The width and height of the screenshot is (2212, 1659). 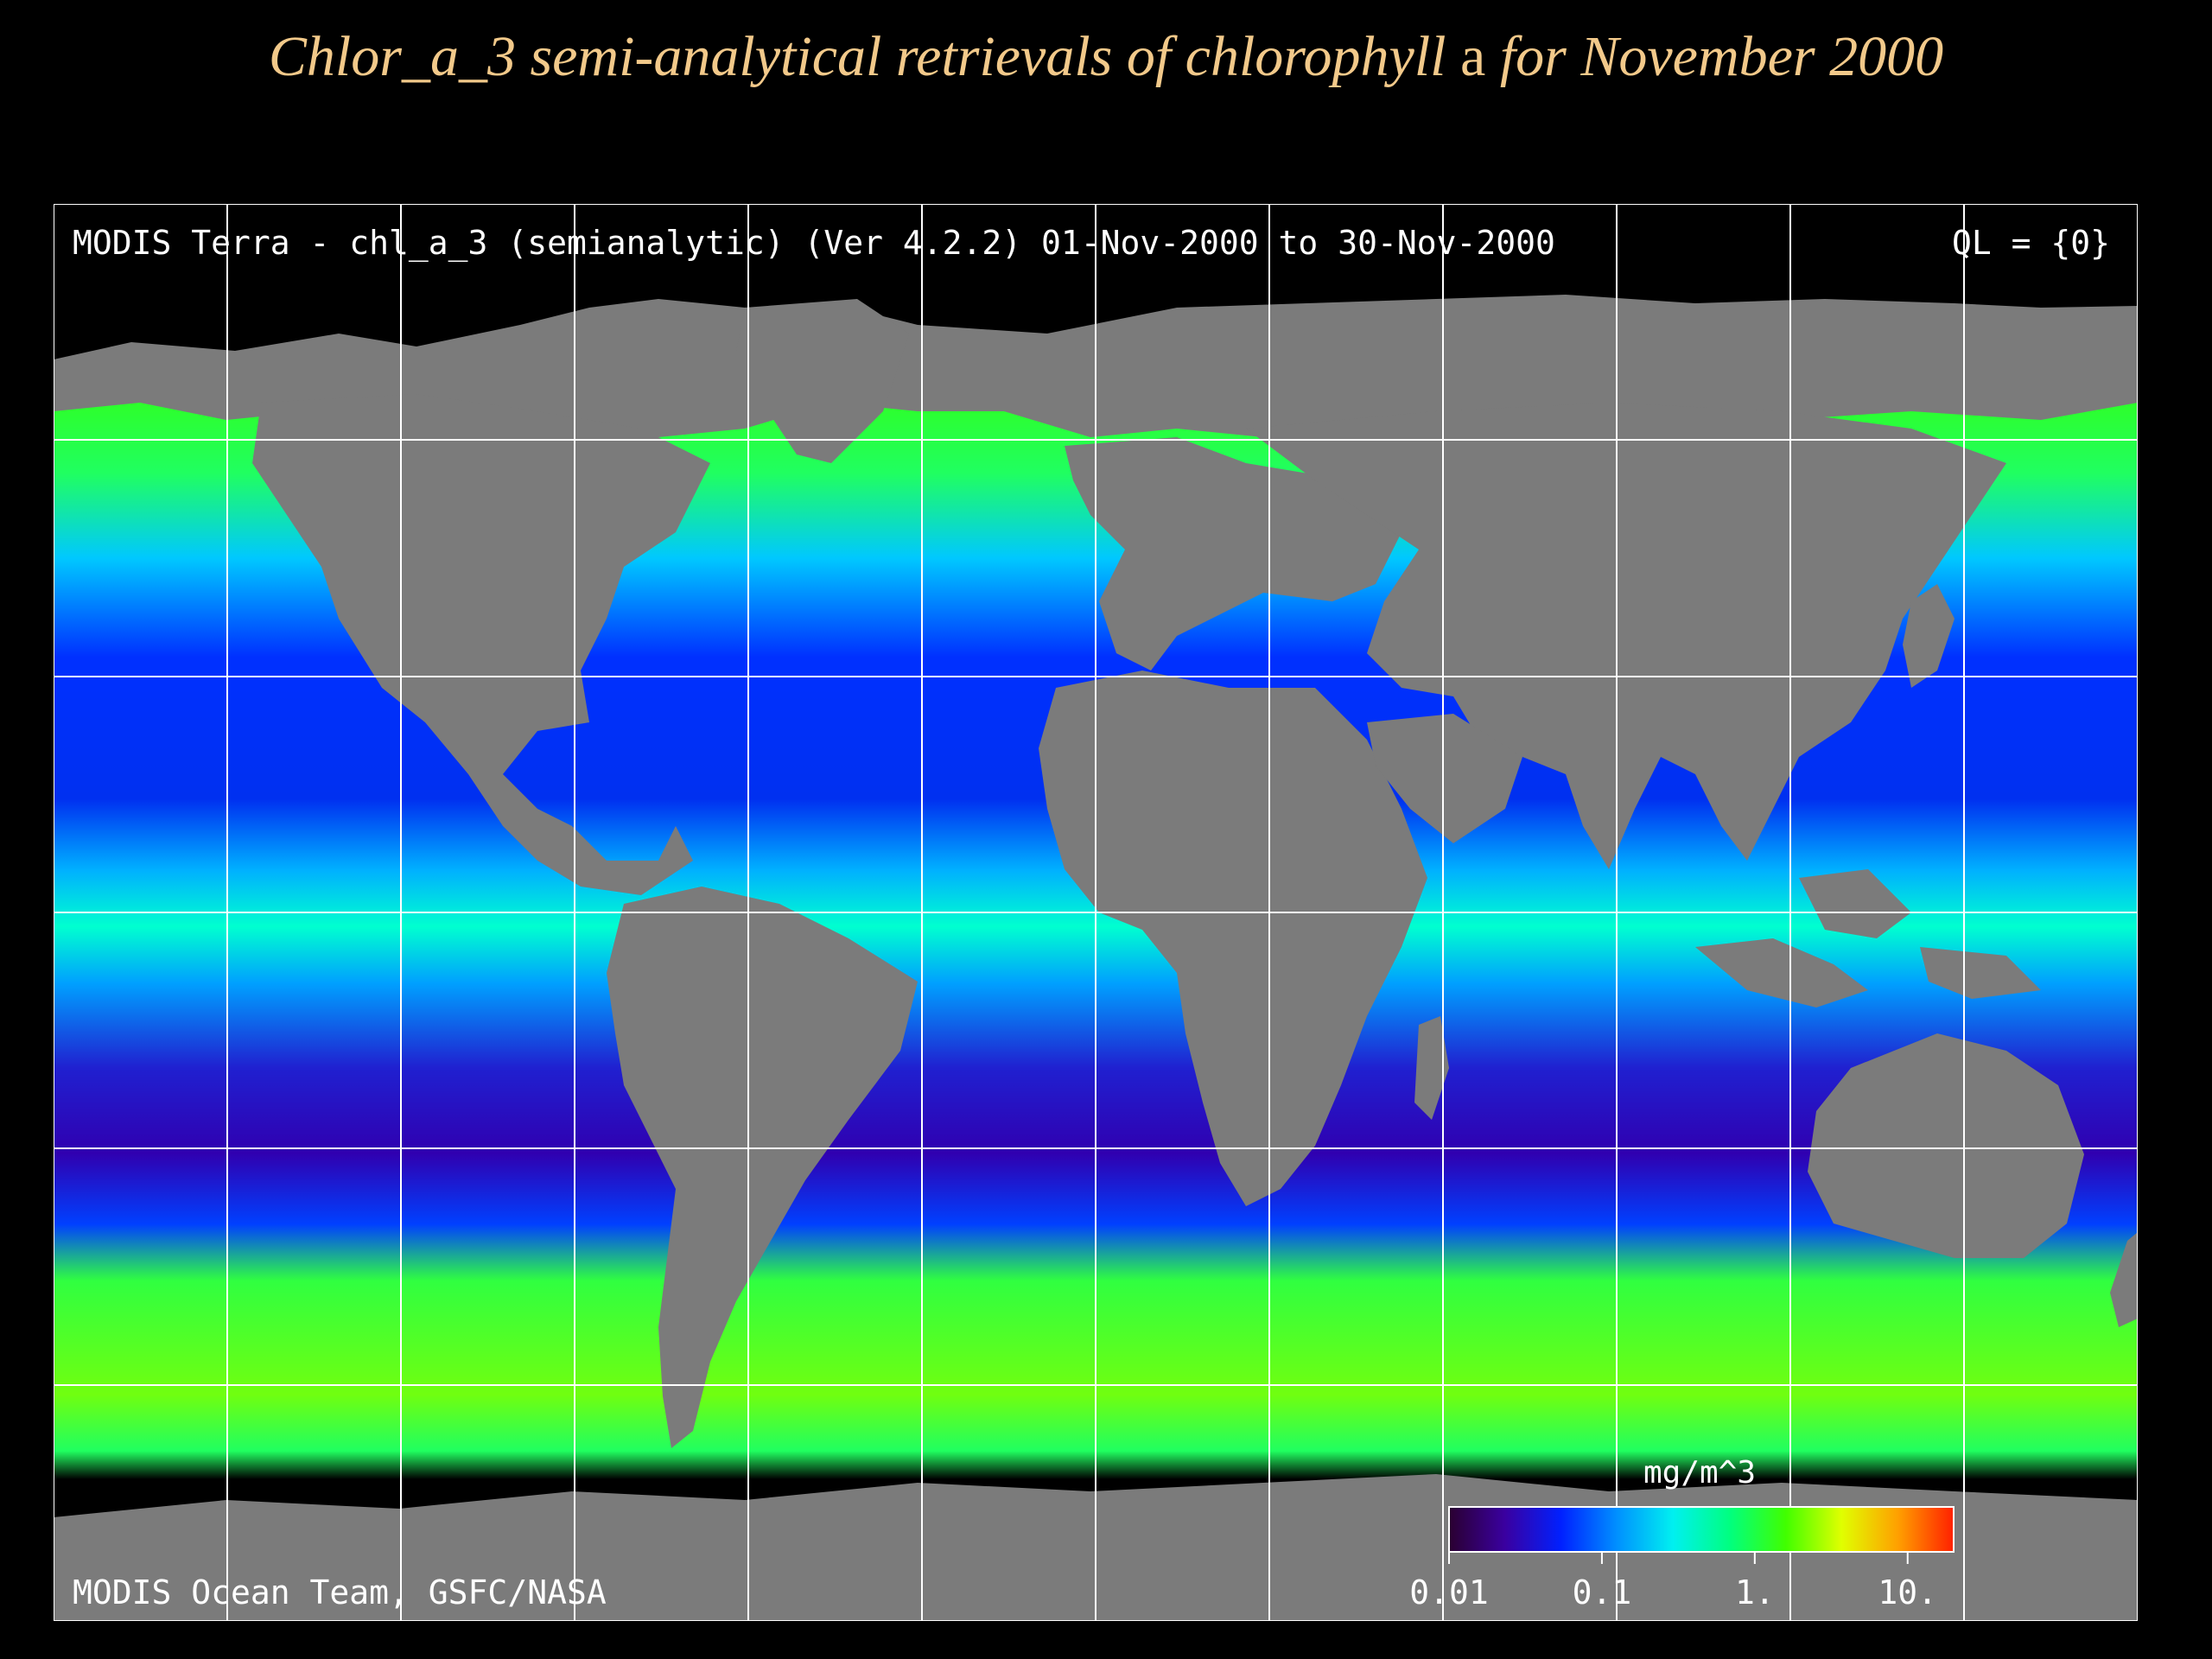 I want to click on legend-tick-label: 0.1, so click(x=1602, y=1592).